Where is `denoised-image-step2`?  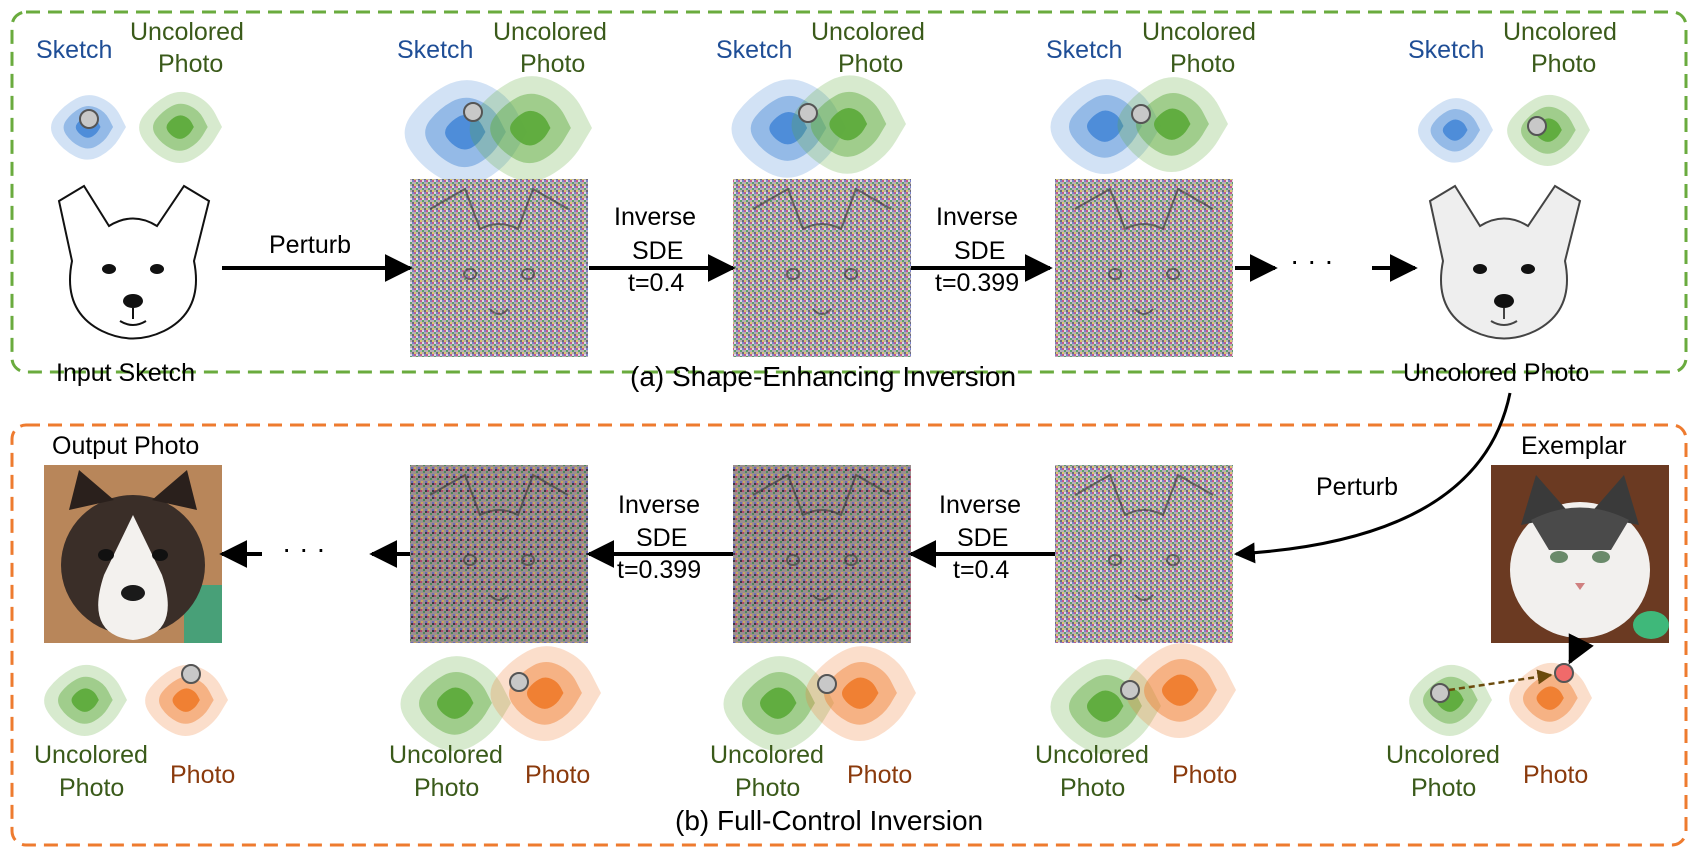 denoised-image-step2 is located at coordinates (1144, 268).